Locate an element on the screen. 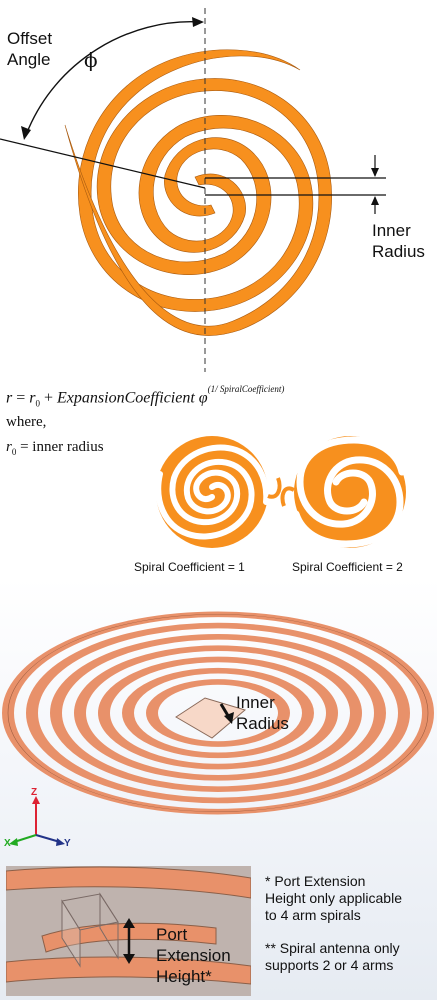 Image resolution: width=437 pixels, height=1000 pixels. model-inner-line2: Radius is located at coordinates (262, 723).